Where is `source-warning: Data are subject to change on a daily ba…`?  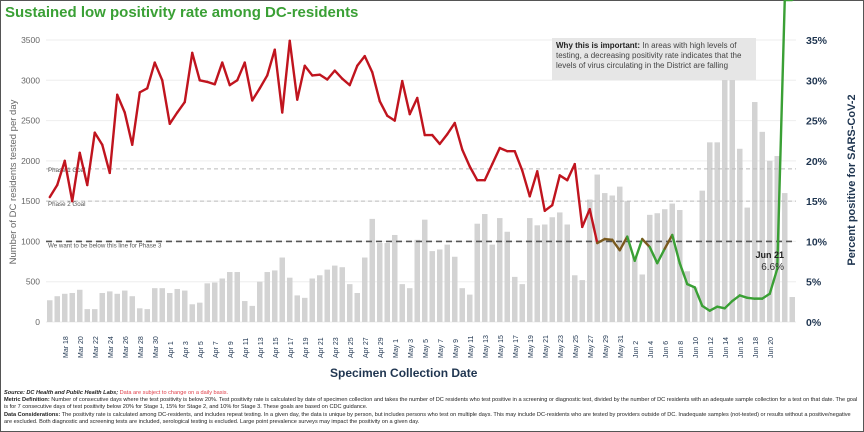 source-warning: Data are subject to change on a daily ba… is located at coordinates (173, 393).